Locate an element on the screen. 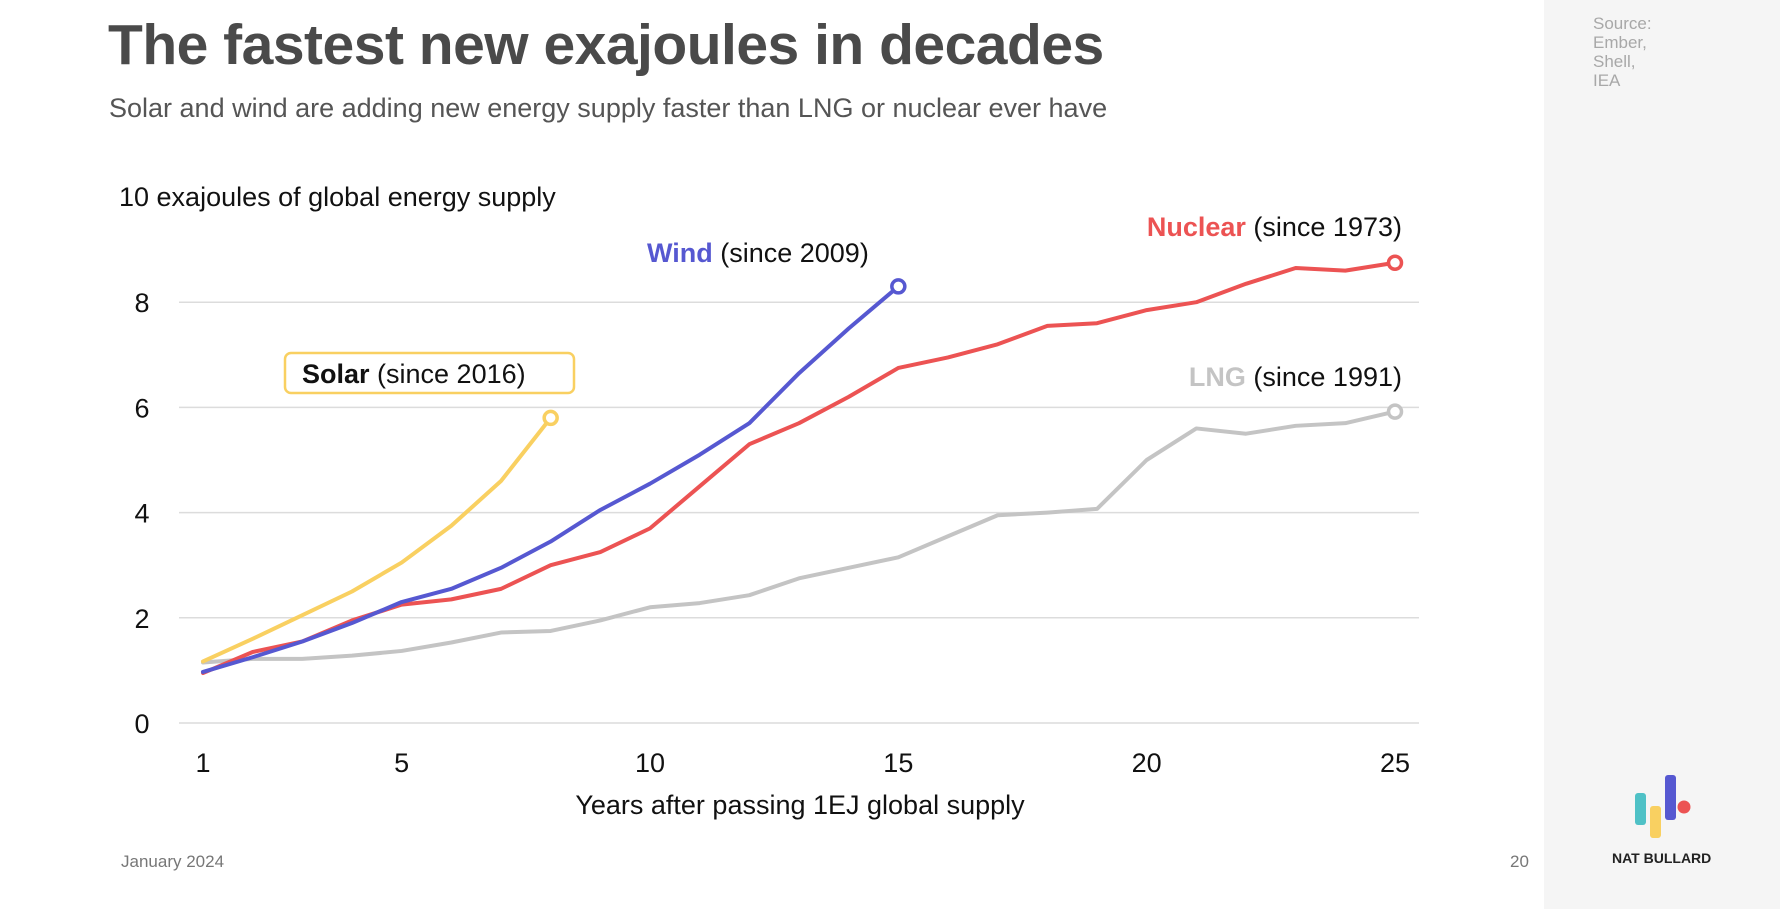  nuclear-label-name: Nuclear is located at coordinates (1197, 227).